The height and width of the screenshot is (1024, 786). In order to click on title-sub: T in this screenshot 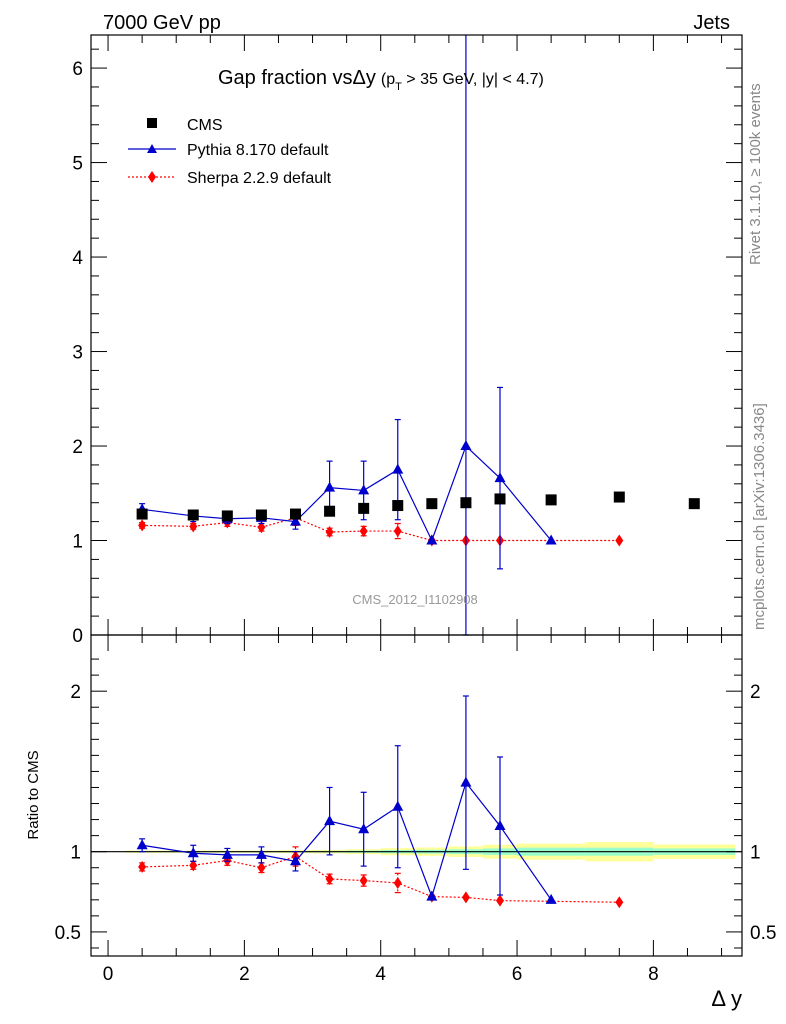, I will do `click(398, 87)`.